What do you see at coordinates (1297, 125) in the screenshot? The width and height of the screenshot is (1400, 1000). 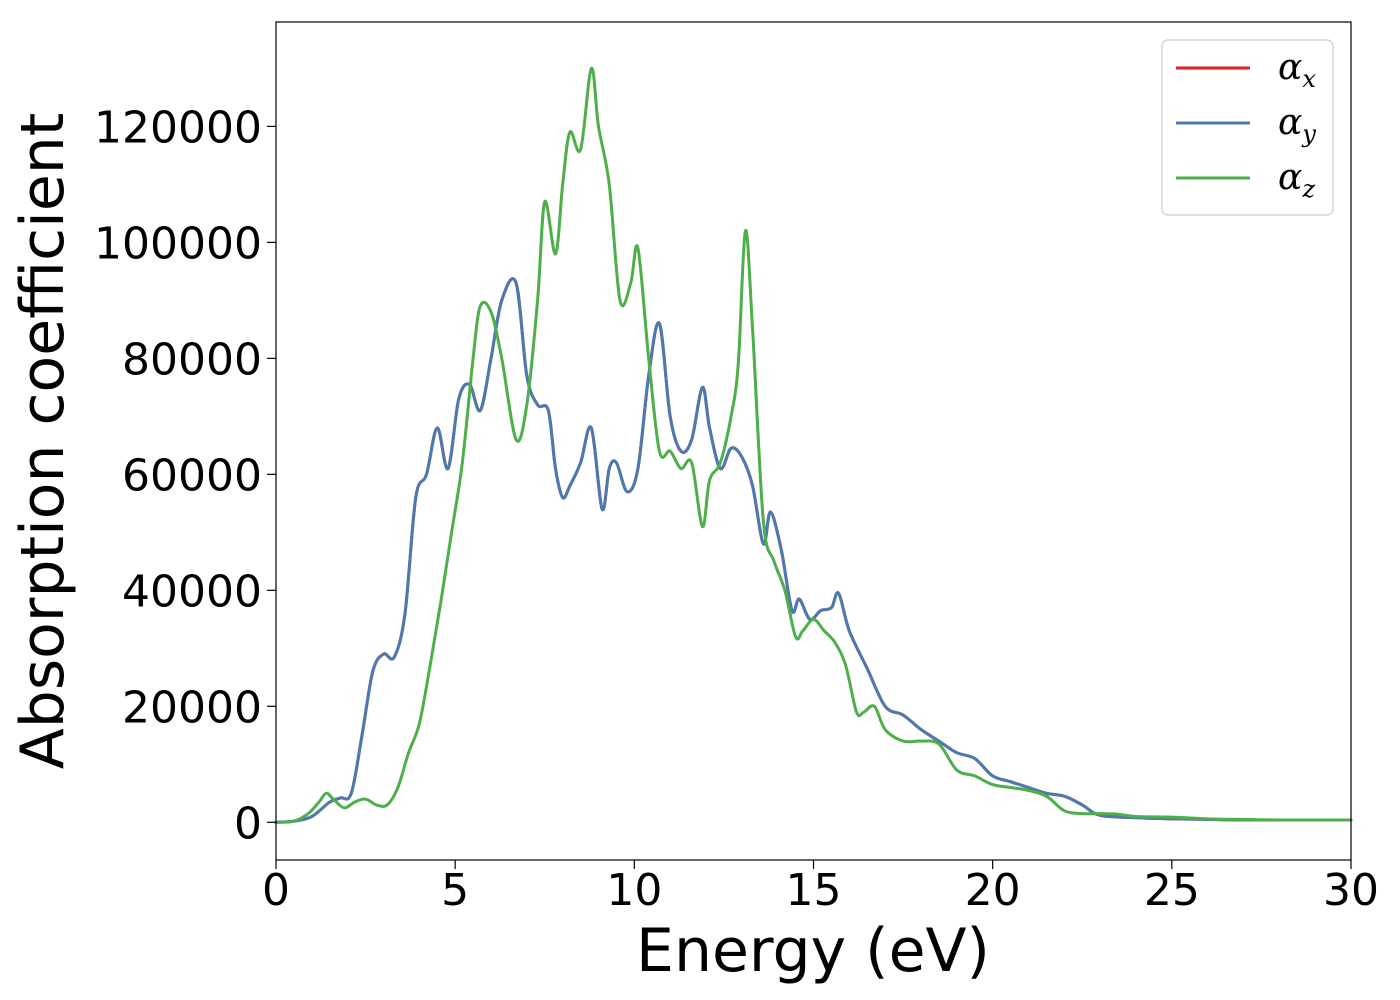 I see `legend-label-alpha-y: αy` at bounding box center [1297, 125].